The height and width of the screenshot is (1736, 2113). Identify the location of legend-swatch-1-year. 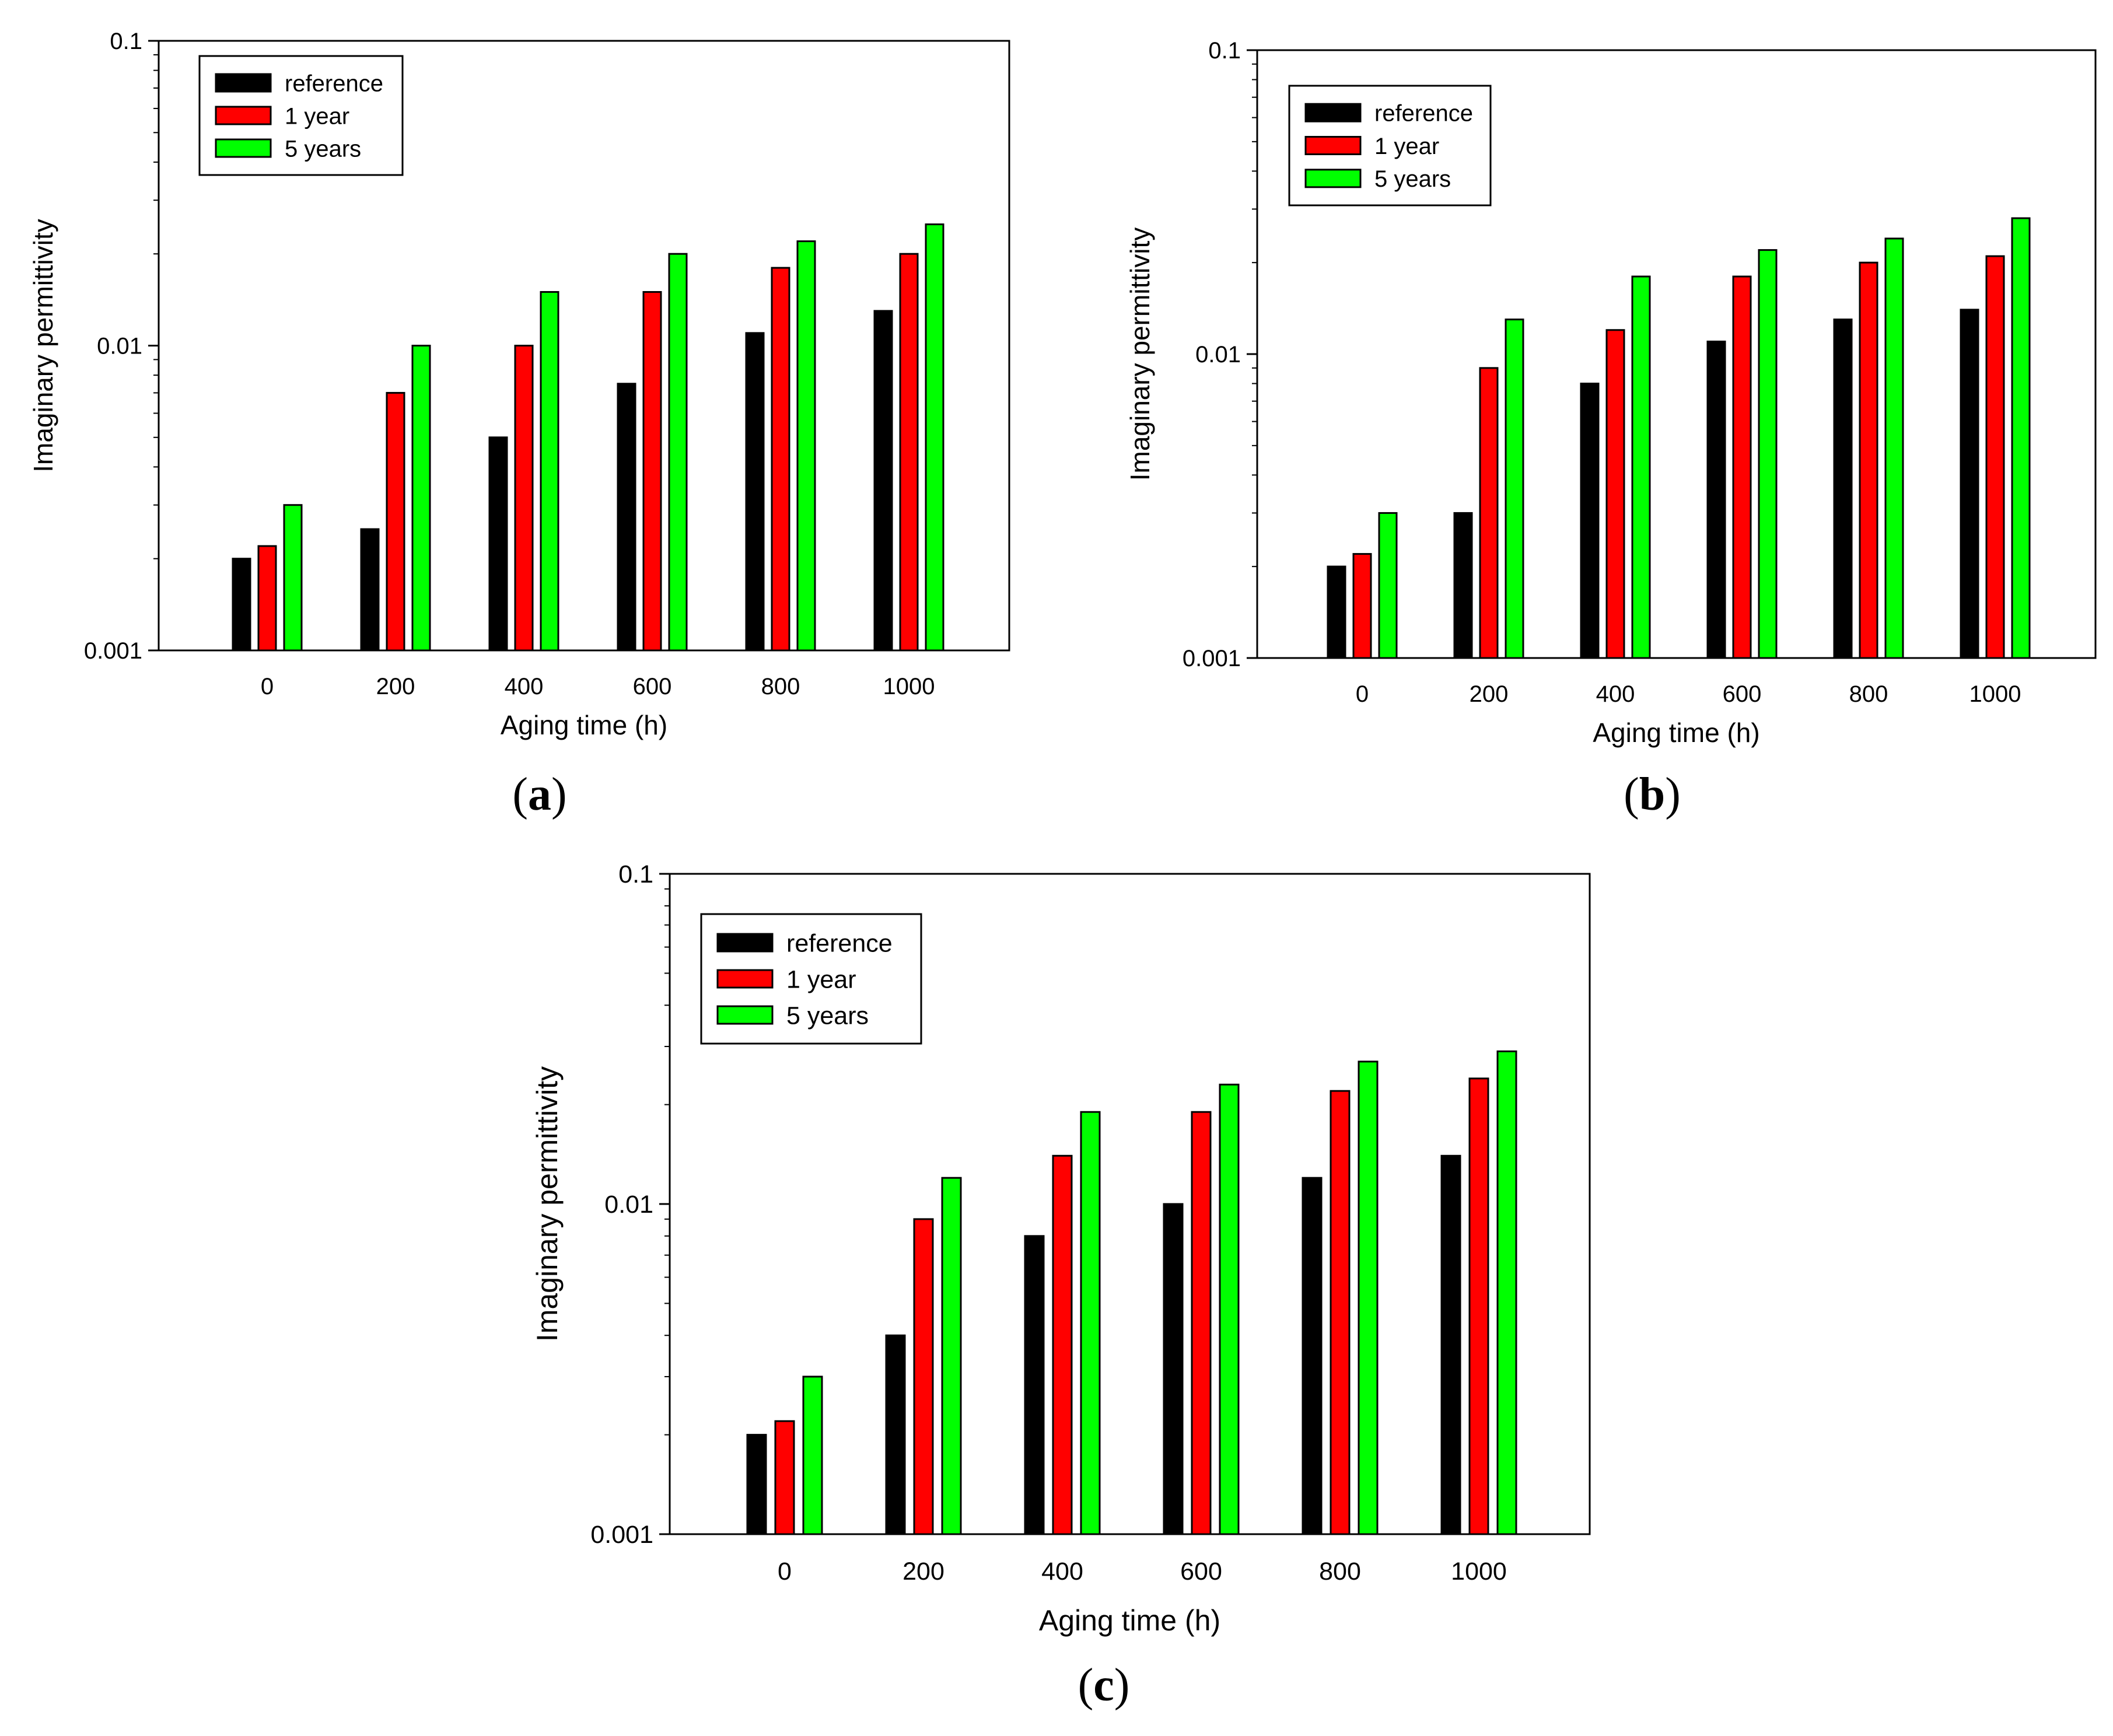
(1333, 145).